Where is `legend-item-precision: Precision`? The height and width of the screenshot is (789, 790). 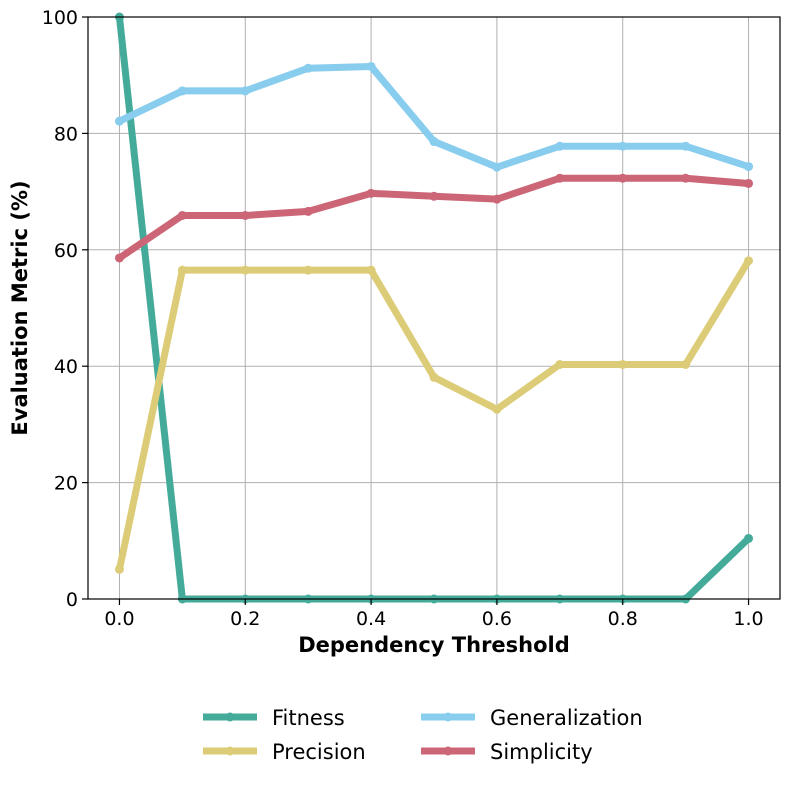
legend-item-precision: Precision is located at coordinates (284, 752).